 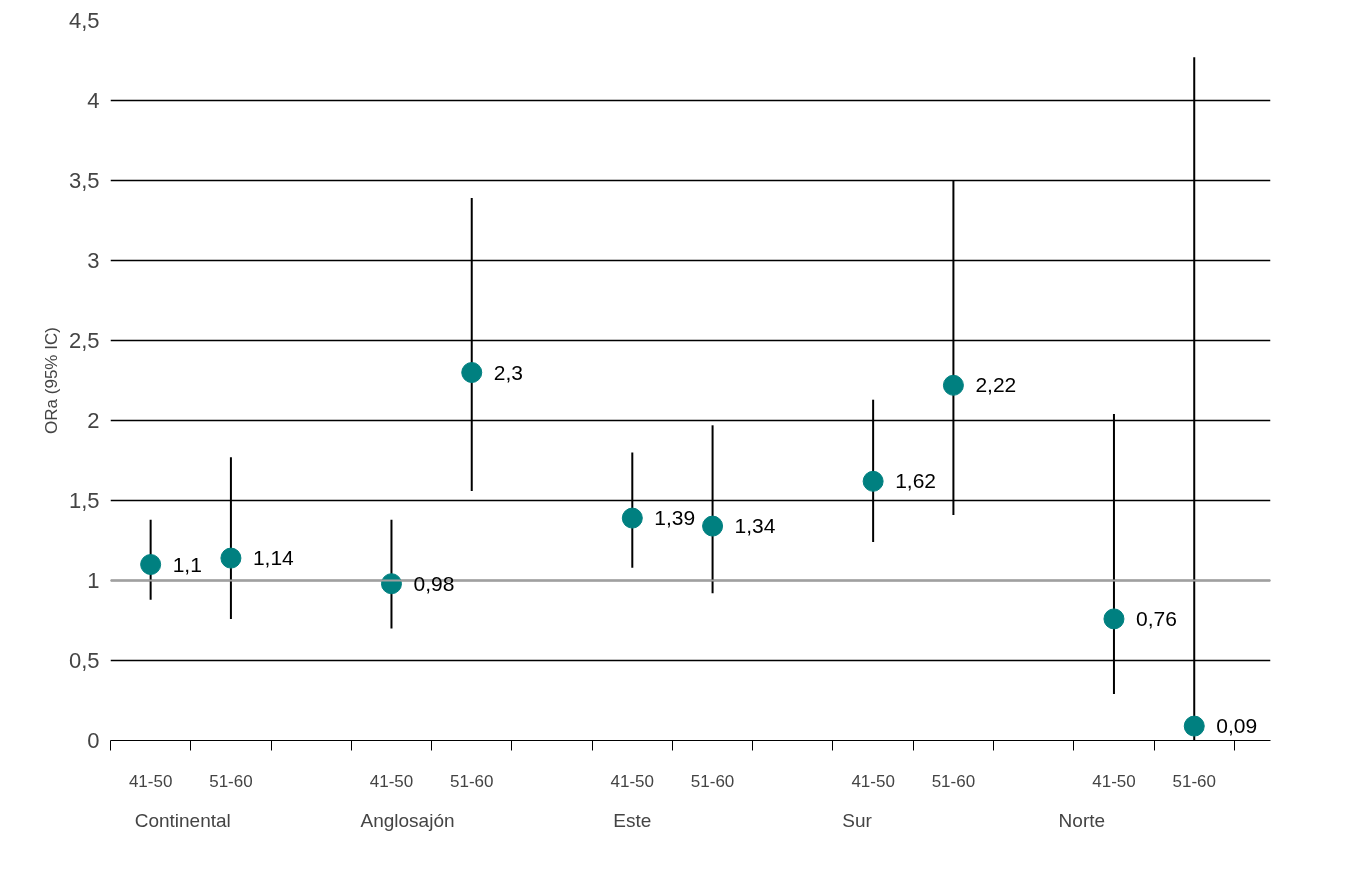 I want to click on data-label: 0,98, so click(x=434, y=583).